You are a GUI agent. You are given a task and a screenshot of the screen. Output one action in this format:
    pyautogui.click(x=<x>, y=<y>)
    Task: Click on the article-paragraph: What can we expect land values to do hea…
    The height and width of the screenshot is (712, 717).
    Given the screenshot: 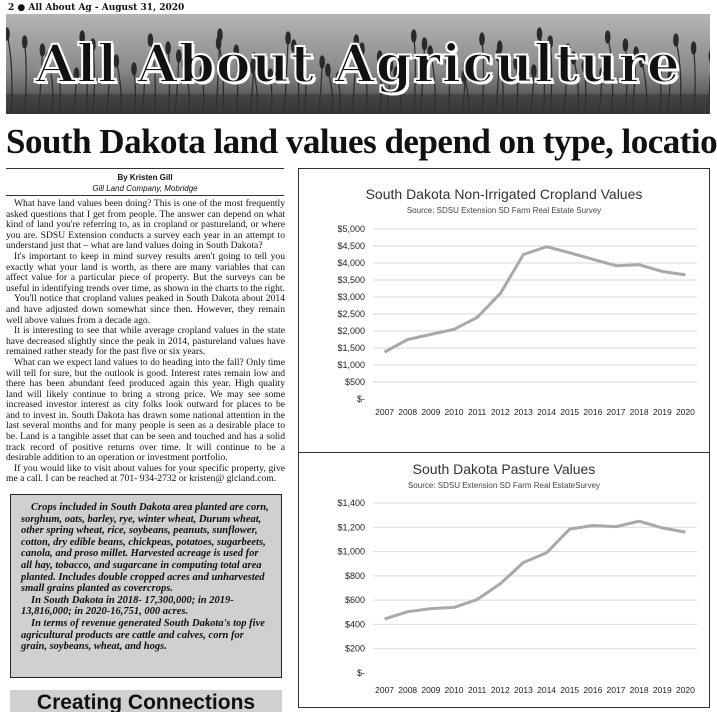 What is the action you would take?
    pyautogui.click(x=145, y=410)
    